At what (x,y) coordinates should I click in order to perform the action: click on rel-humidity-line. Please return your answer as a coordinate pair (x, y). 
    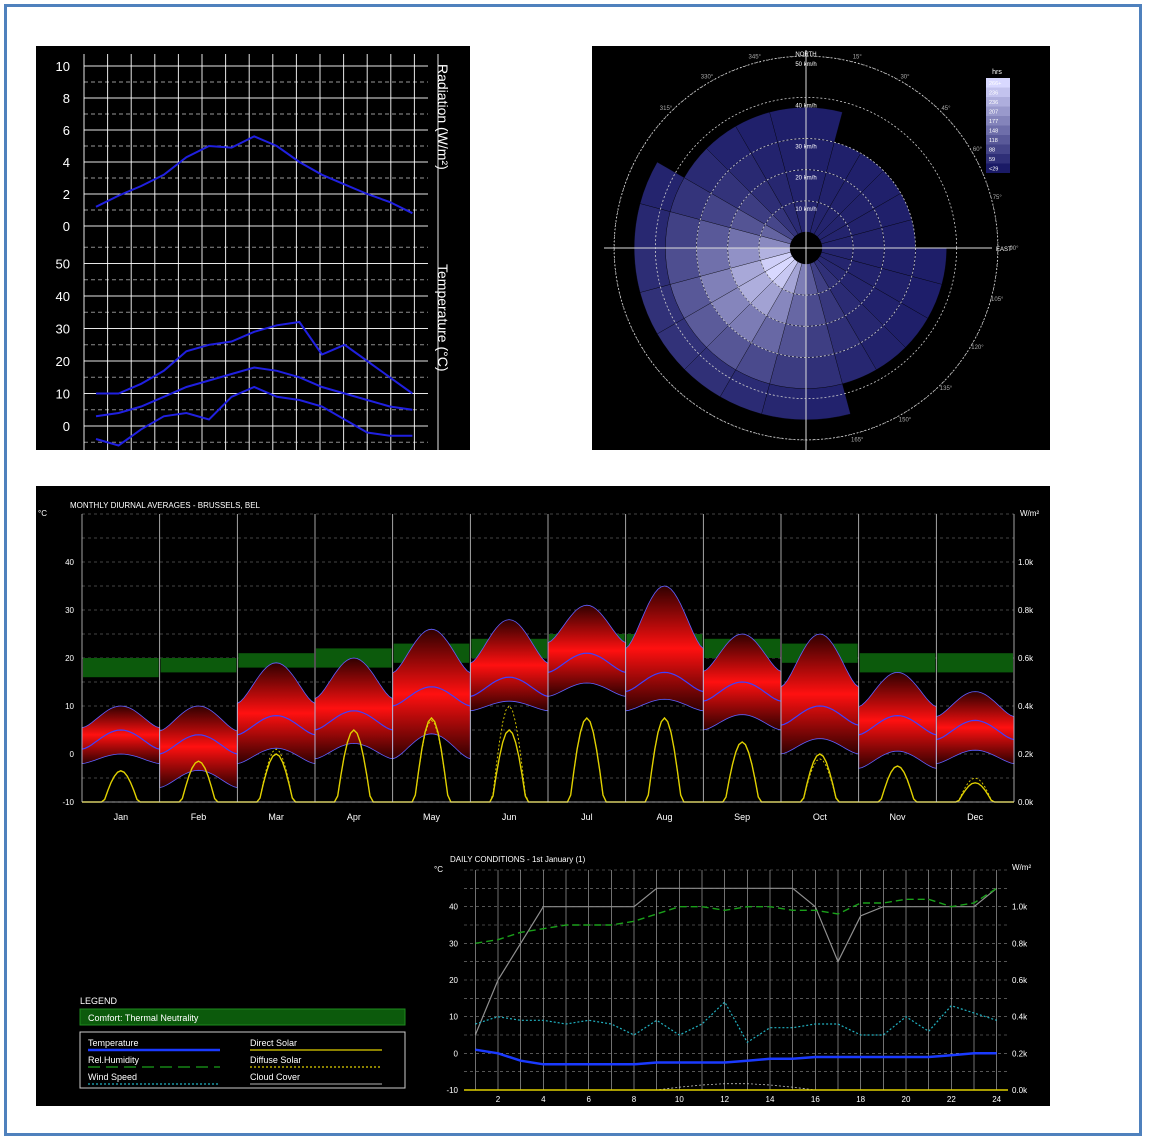
    Looking at the image, I should click on (736, 915).